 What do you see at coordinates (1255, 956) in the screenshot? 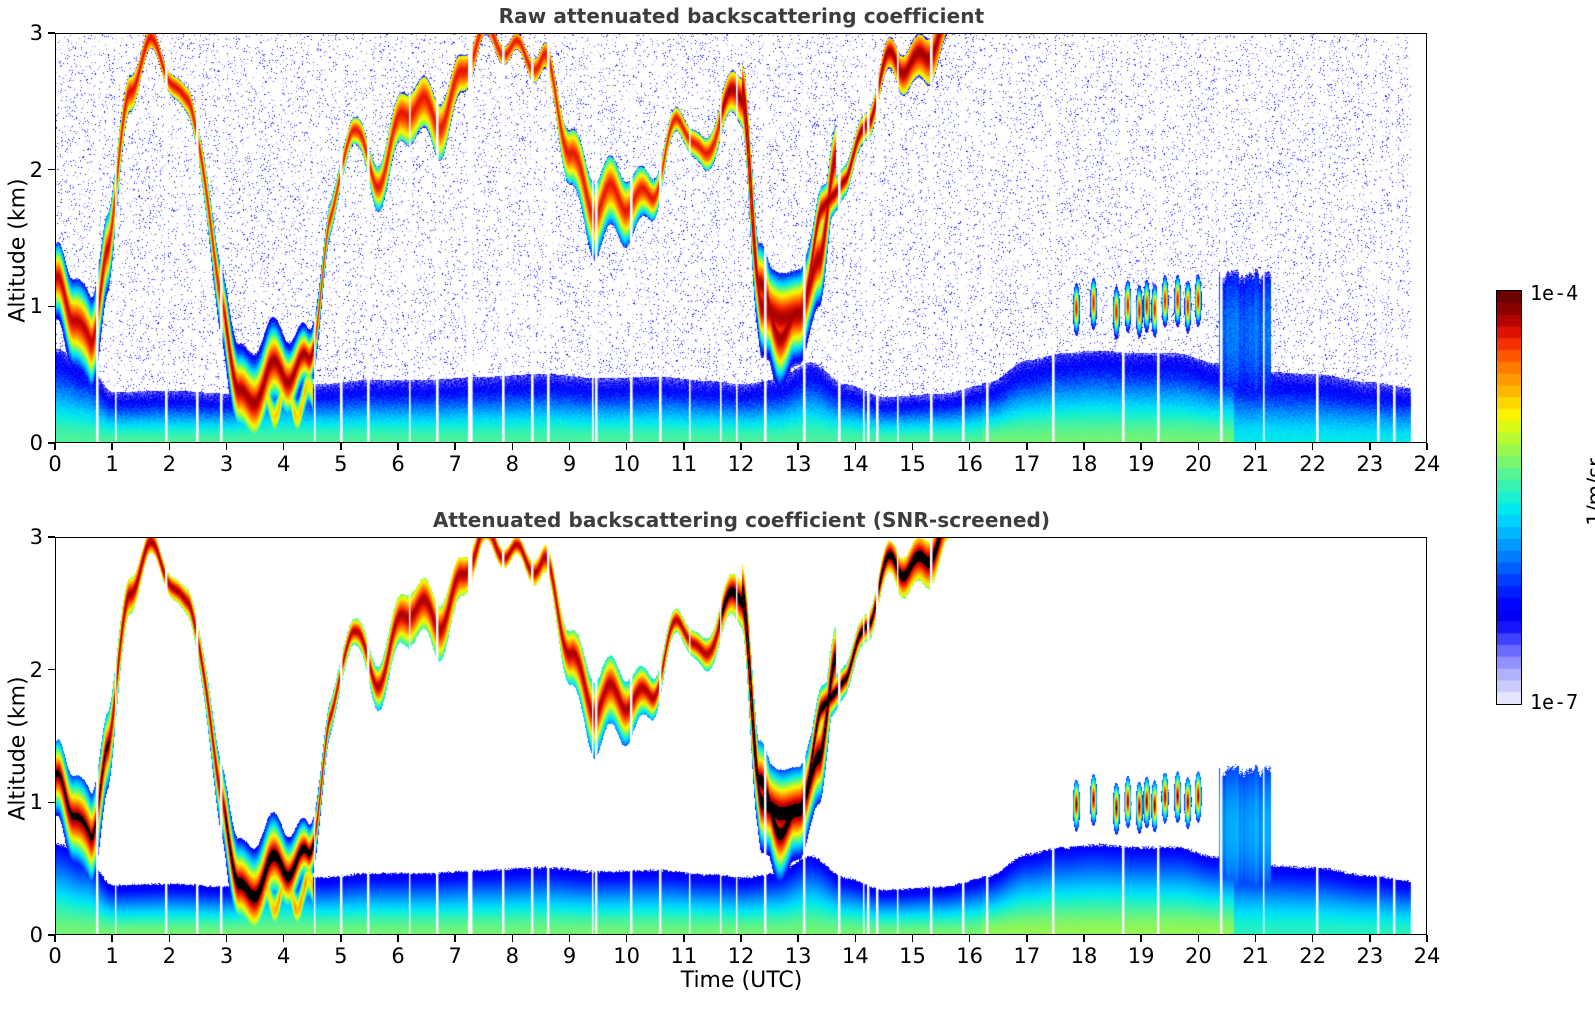
I see `x-tick-label: 21` at bounding box center [1255, 956].